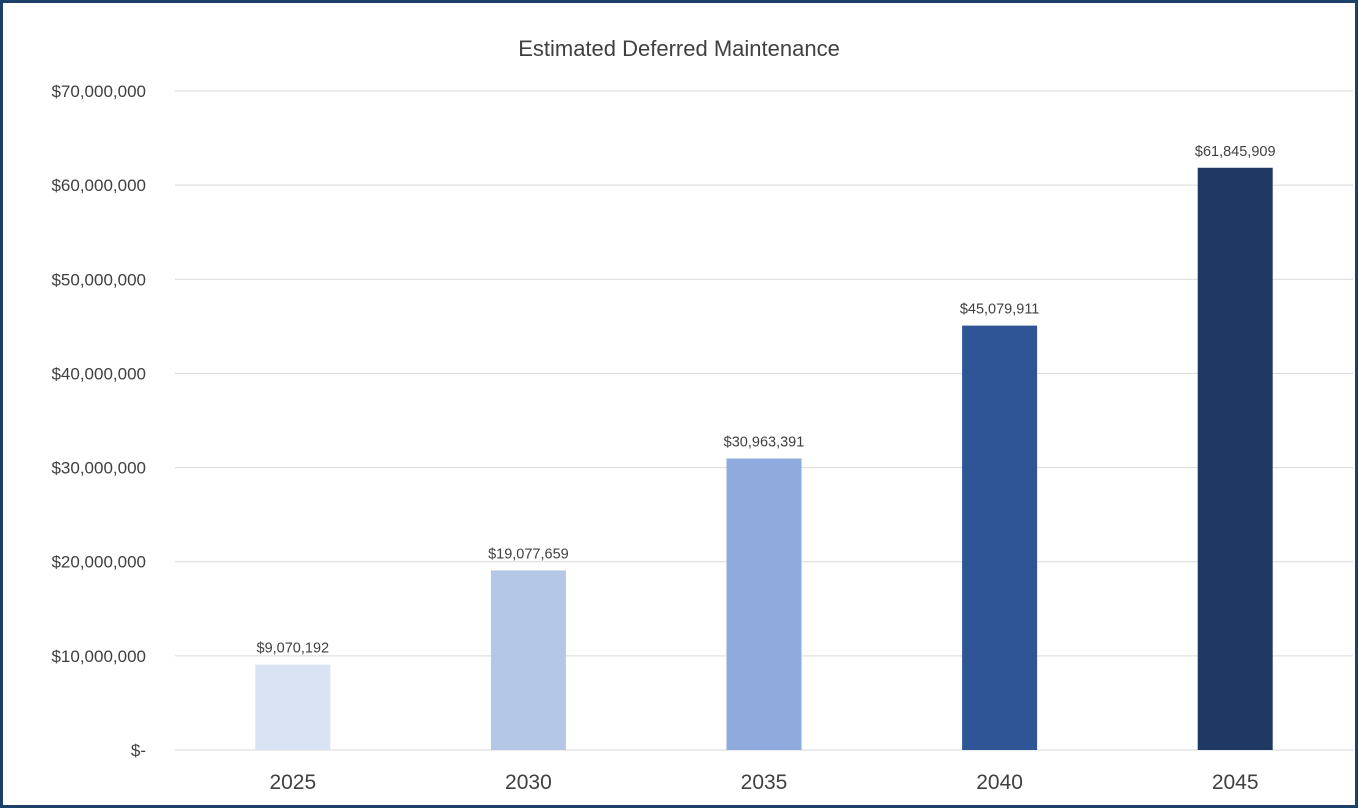 This screenshot has width=1358, height=811. What do you see at coordinates (98, 279) in the screenshot?
I see `y-tick-label: $50,000,000` at bounding box center [98, 279].